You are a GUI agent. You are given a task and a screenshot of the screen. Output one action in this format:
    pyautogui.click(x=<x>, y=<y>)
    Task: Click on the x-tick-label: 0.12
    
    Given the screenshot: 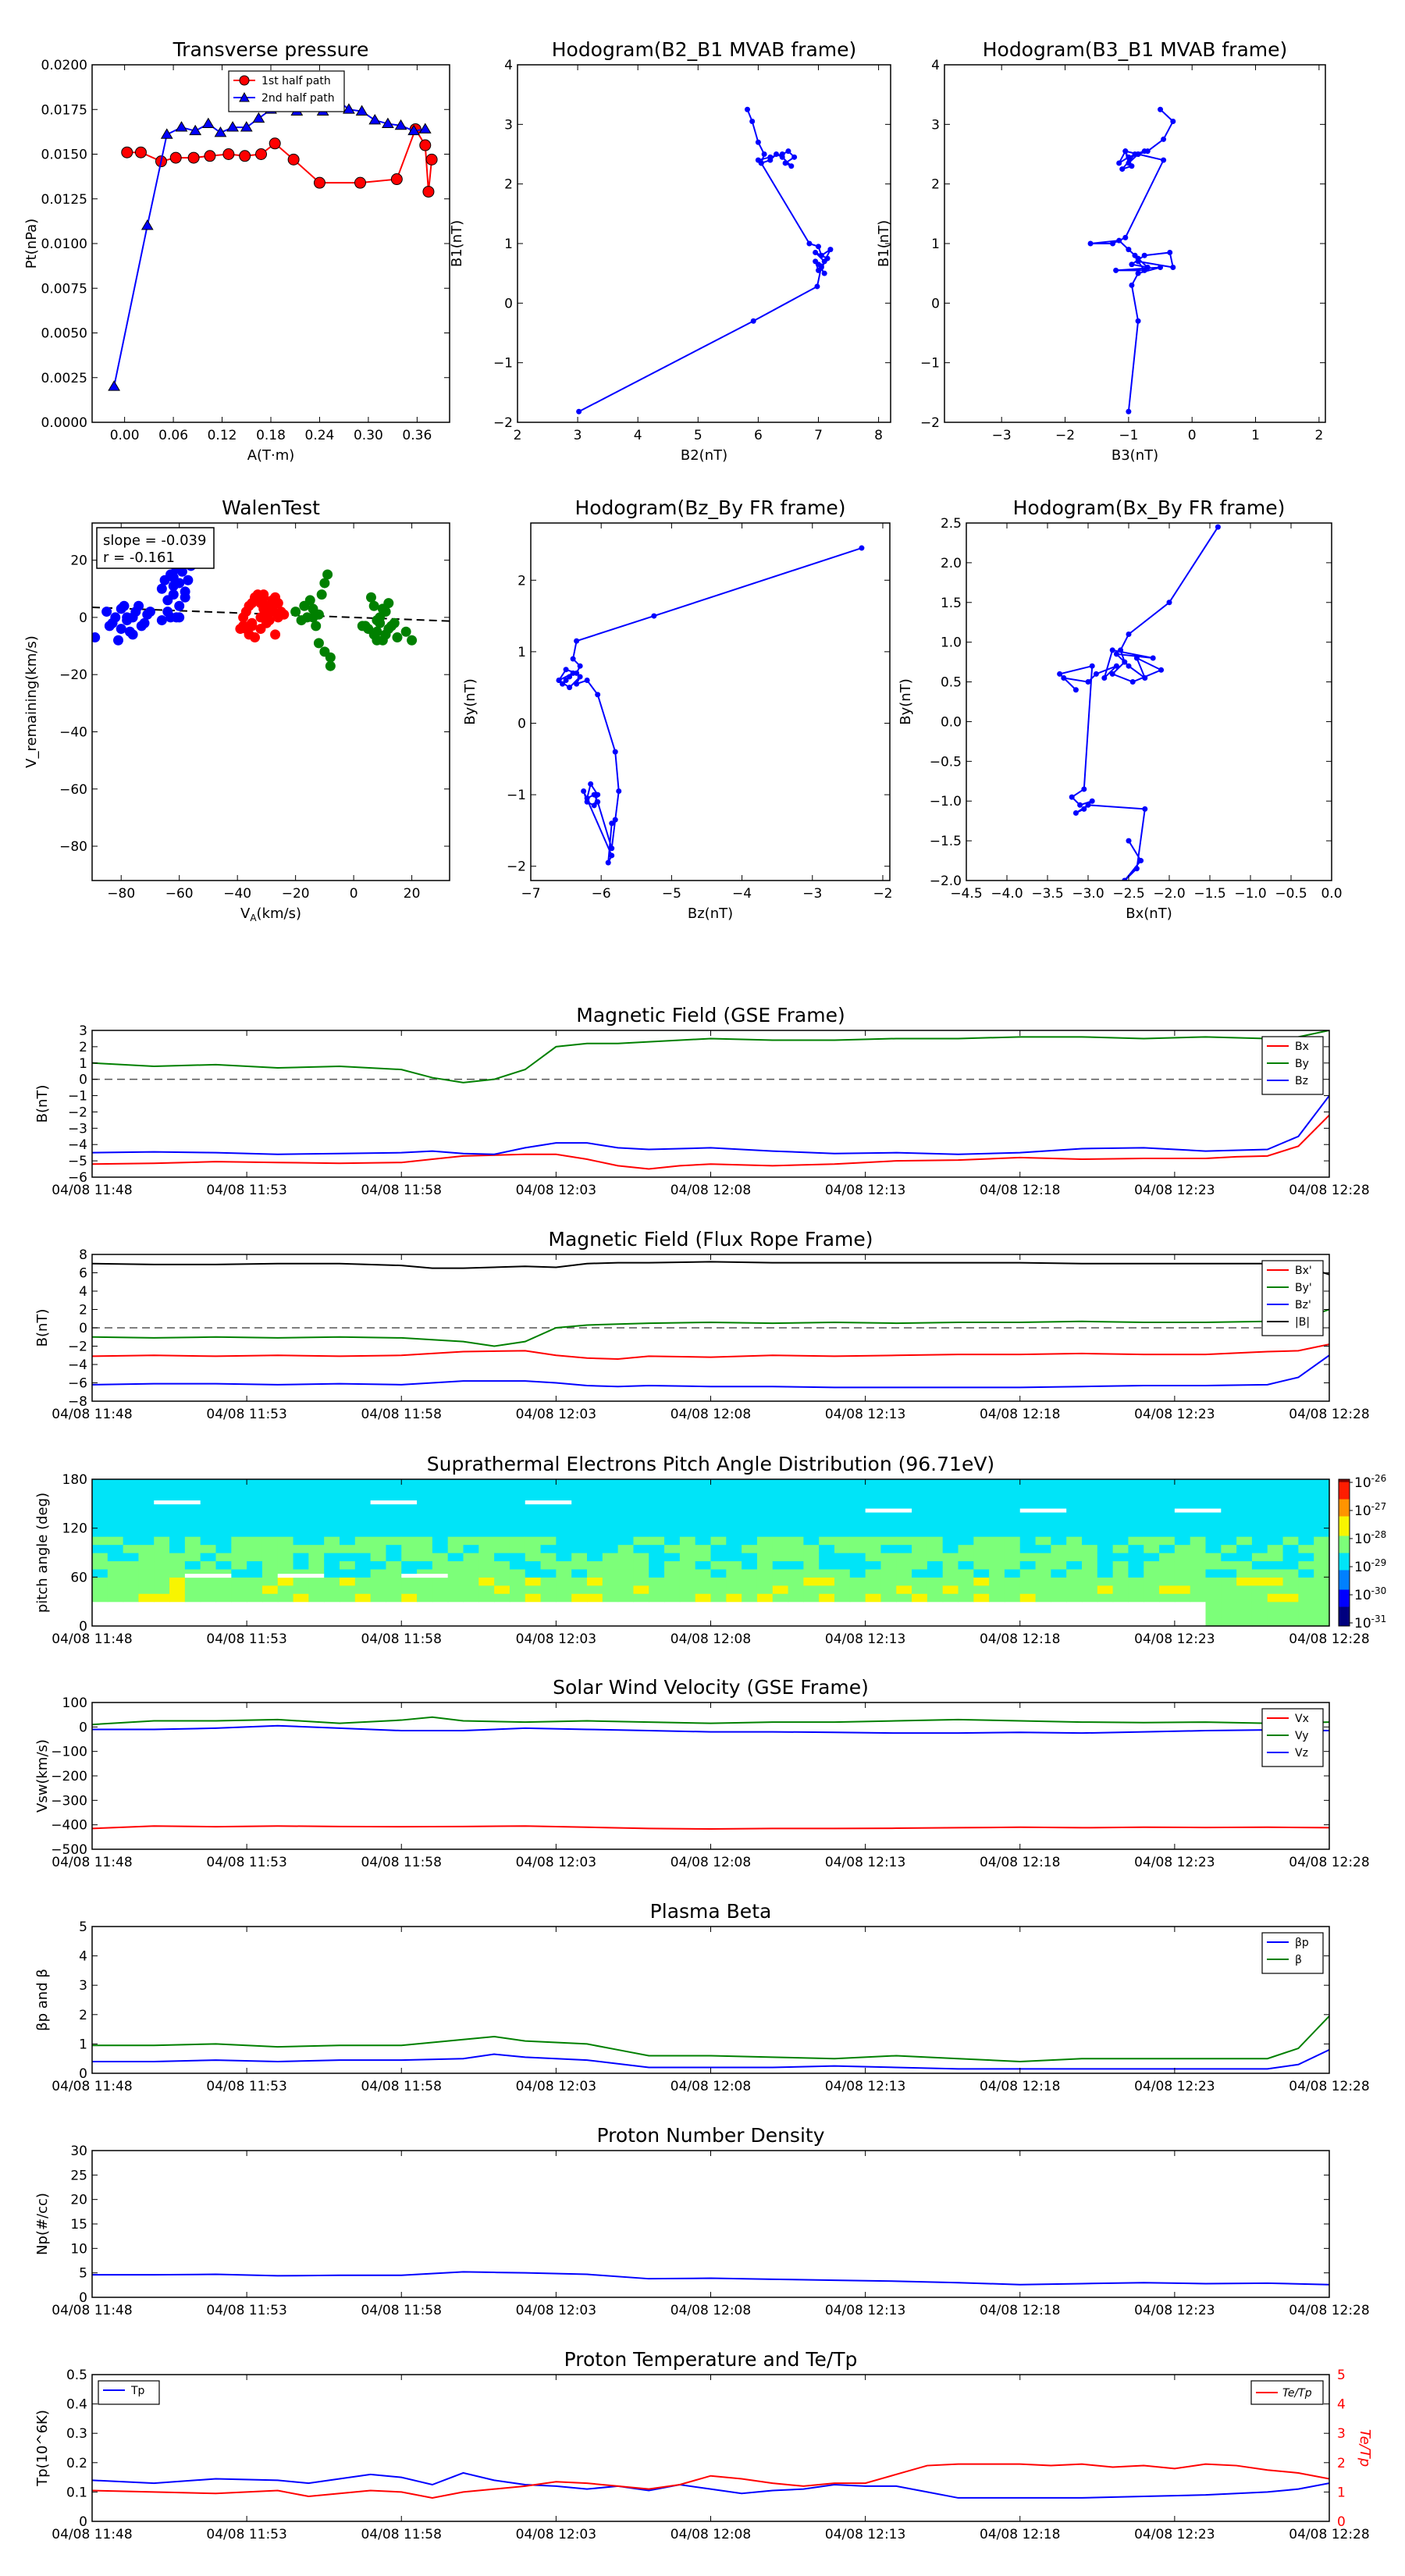 What is the action you would take?
    pyautogui.click(x=223, y=435)
    